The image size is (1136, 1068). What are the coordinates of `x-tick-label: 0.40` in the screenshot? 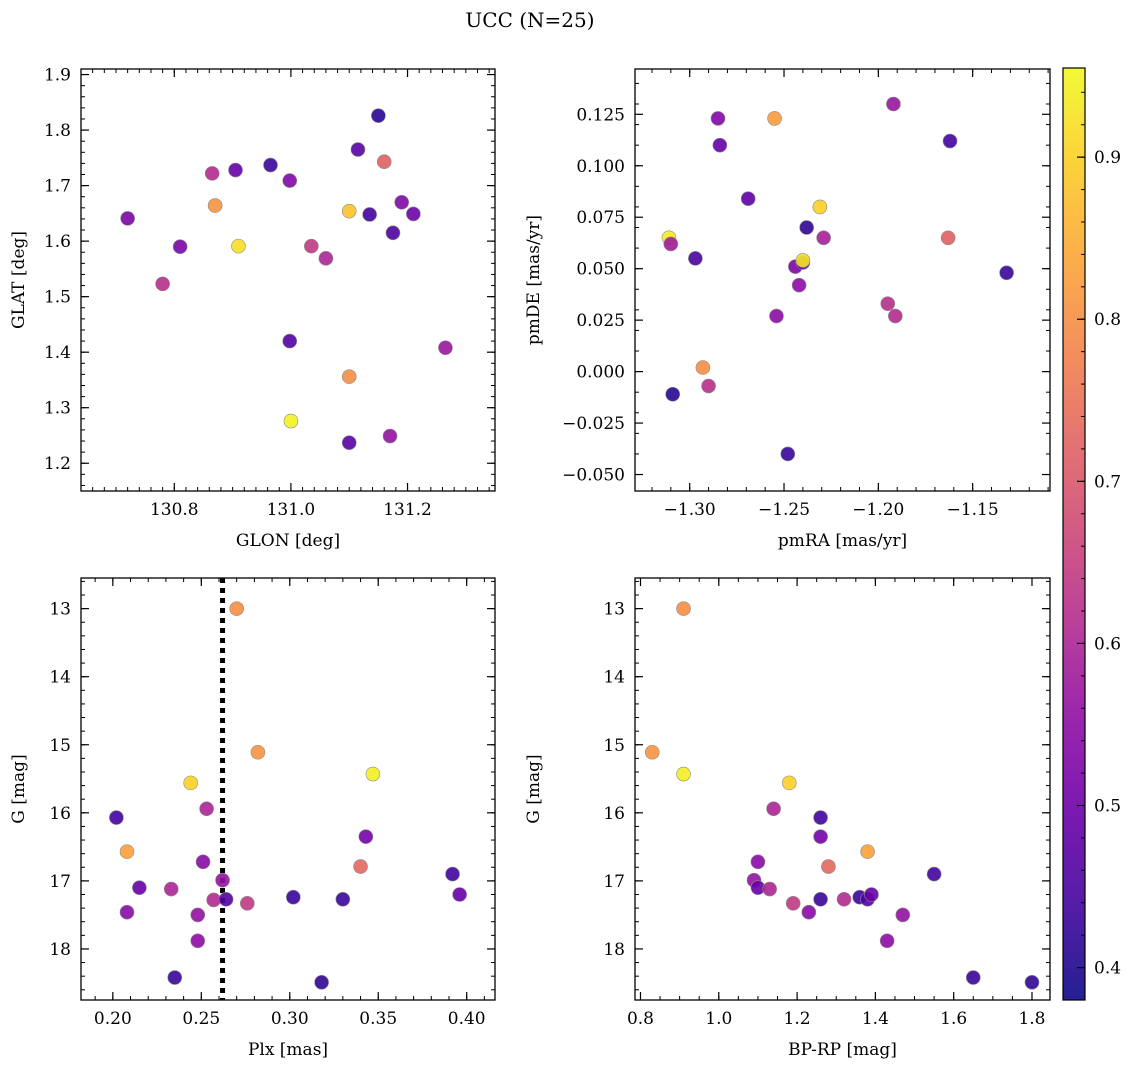 It's located at (467, 1019).